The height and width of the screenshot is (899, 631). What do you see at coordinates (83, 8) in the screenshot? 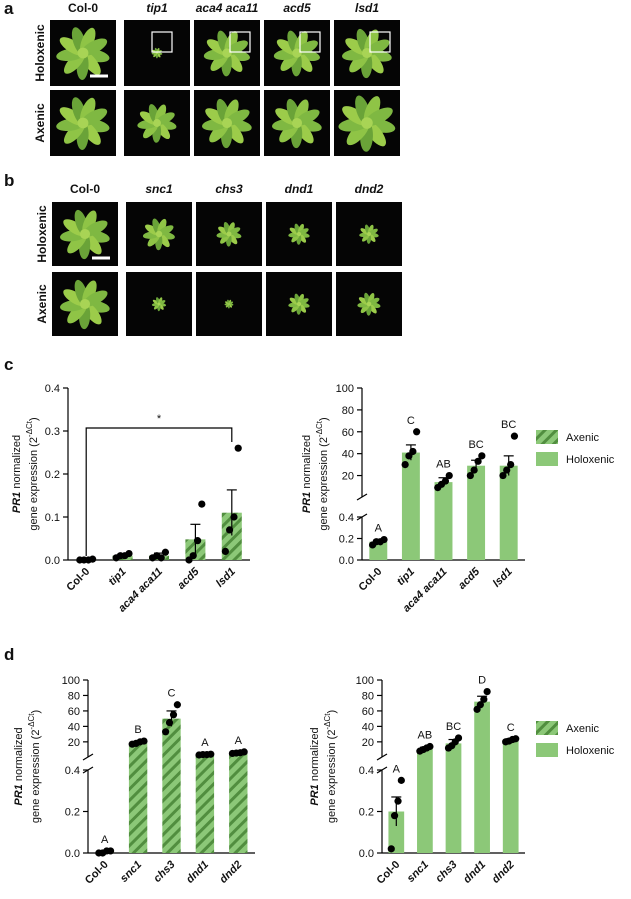
I see `column-header: Col-0` at bounding box center [83, 8].